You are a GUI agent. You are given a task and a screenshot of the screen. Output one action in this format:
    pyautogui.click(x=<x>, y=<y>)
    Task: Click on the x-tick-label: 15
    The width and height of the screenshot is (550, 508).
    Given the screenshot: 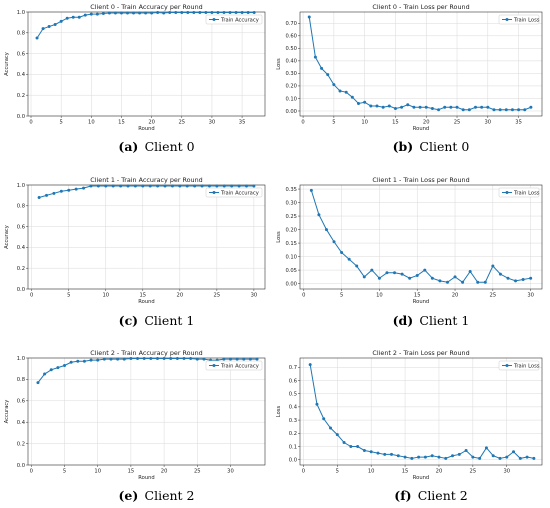 What is the action you would take?
    pyautogui.click(x=142, y=296)
    